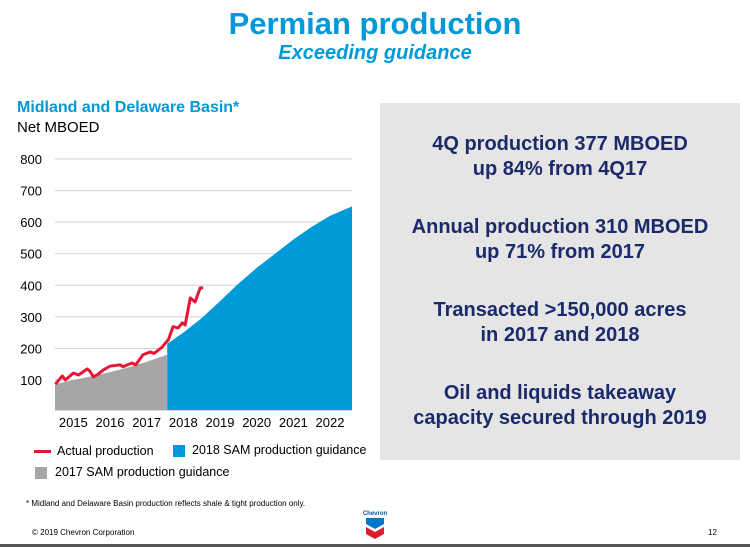  I want to click on x-tick-label: 2021, so click(293, 422).